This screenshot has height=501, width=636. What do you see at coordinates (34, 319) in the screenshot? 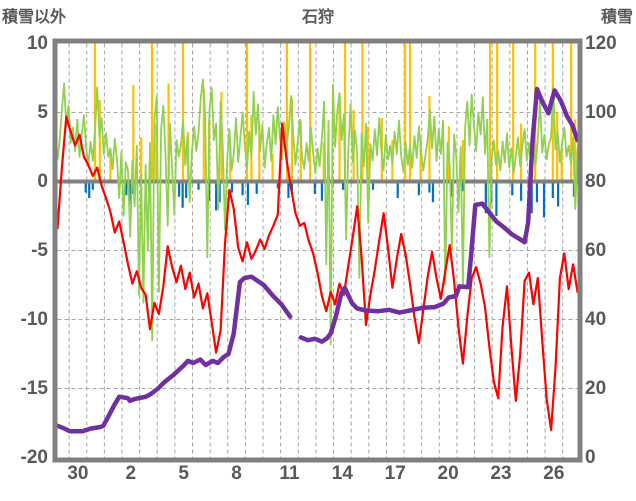
I see `left-axis-tick: -10` at bounding box center [34, 319].